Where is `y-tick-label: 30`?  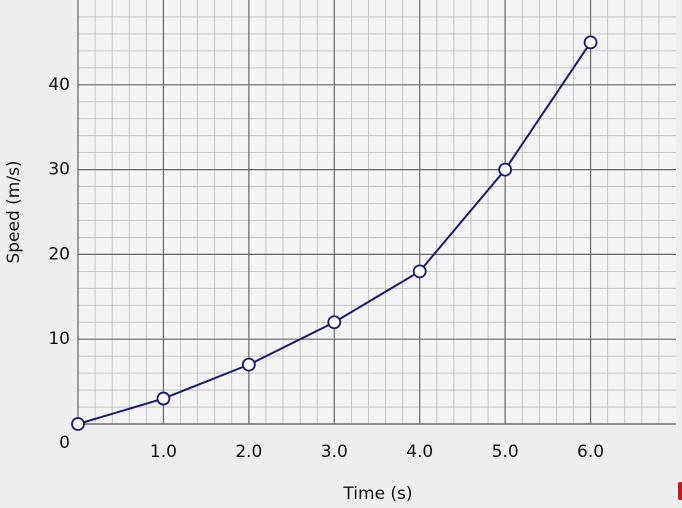
y-tick-label: 30 is located at coordinates (59, 170).